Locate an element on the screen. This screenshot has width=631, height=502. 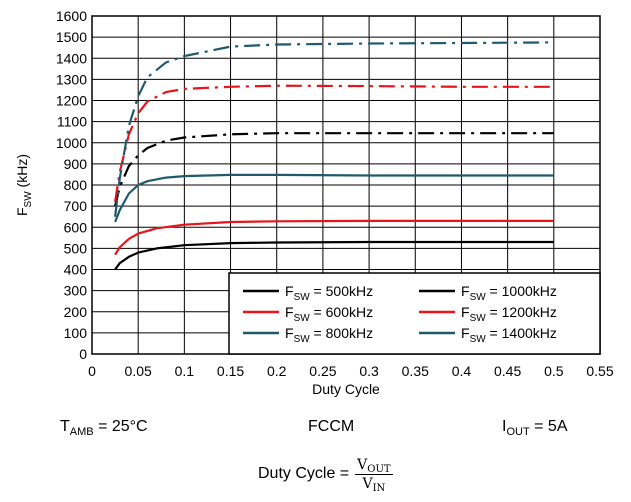
legend-label-value: = 1200kHz is located at coordinates (521, 312).